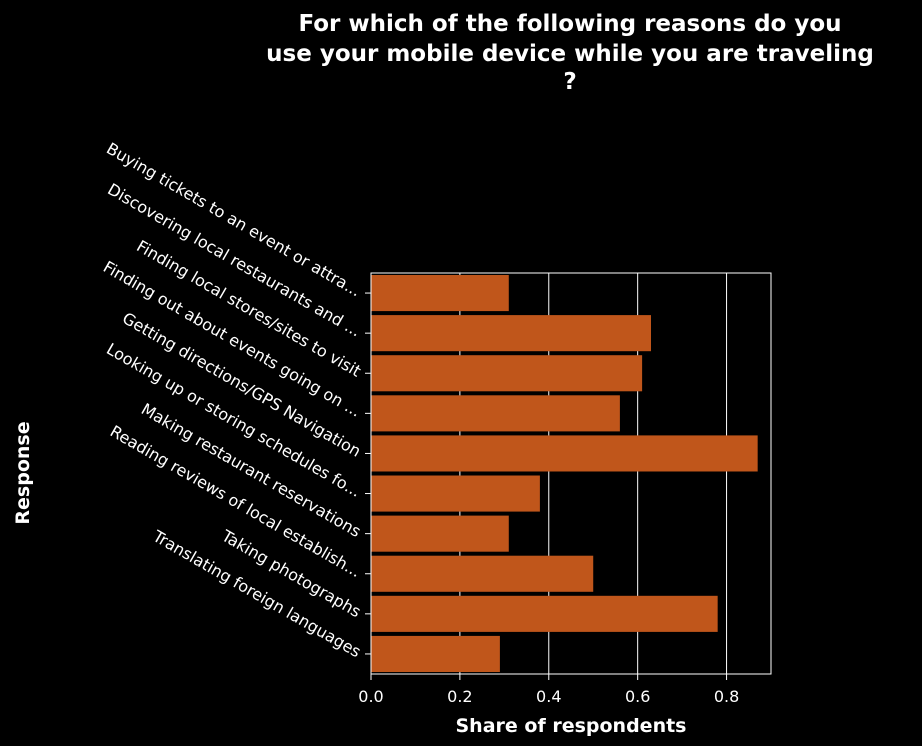 The image size is (922, 746). What do you see at coordinates (571, 726) in the screenshot?
I see `x-axis-title: Share of respondents` at bounding box center [571, 726].